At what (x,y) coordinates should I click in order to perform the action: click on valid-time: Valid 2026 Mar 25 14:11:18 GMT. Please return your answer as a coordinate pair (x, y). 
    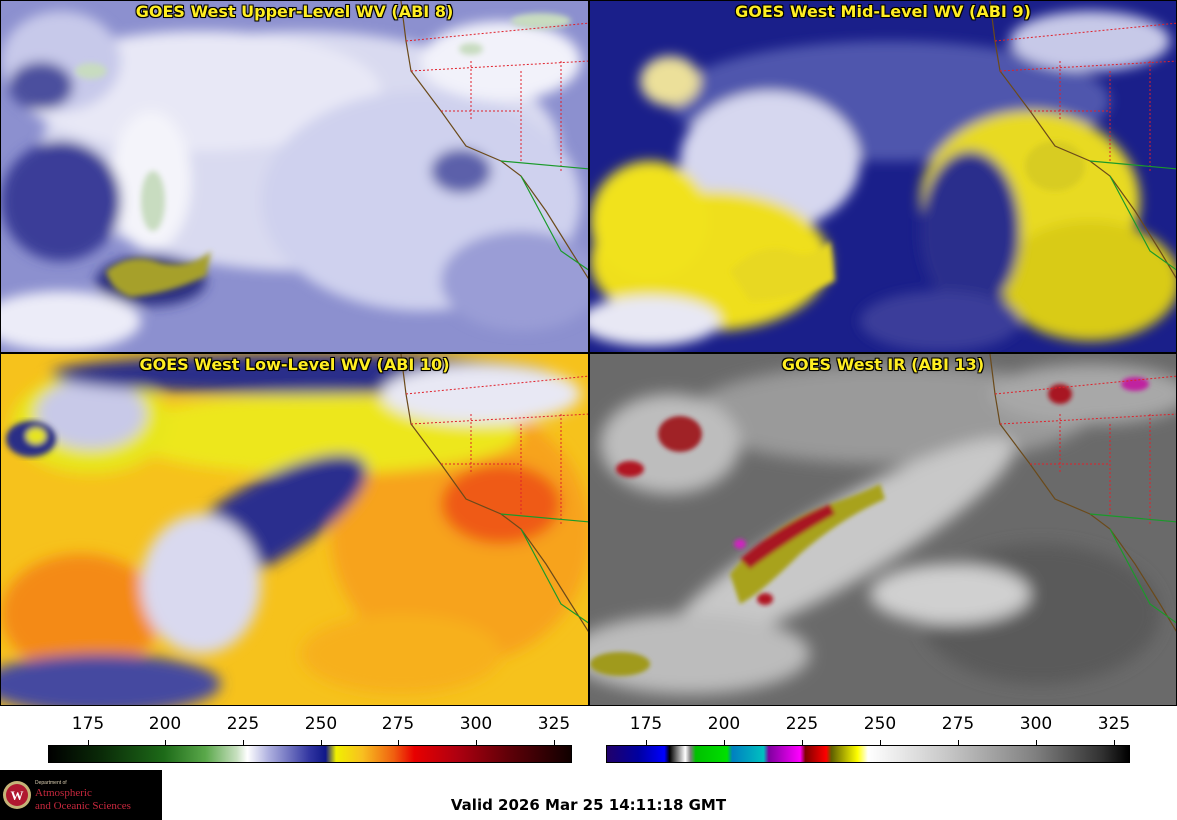
    Looking at the image, I should click on (588, 805).